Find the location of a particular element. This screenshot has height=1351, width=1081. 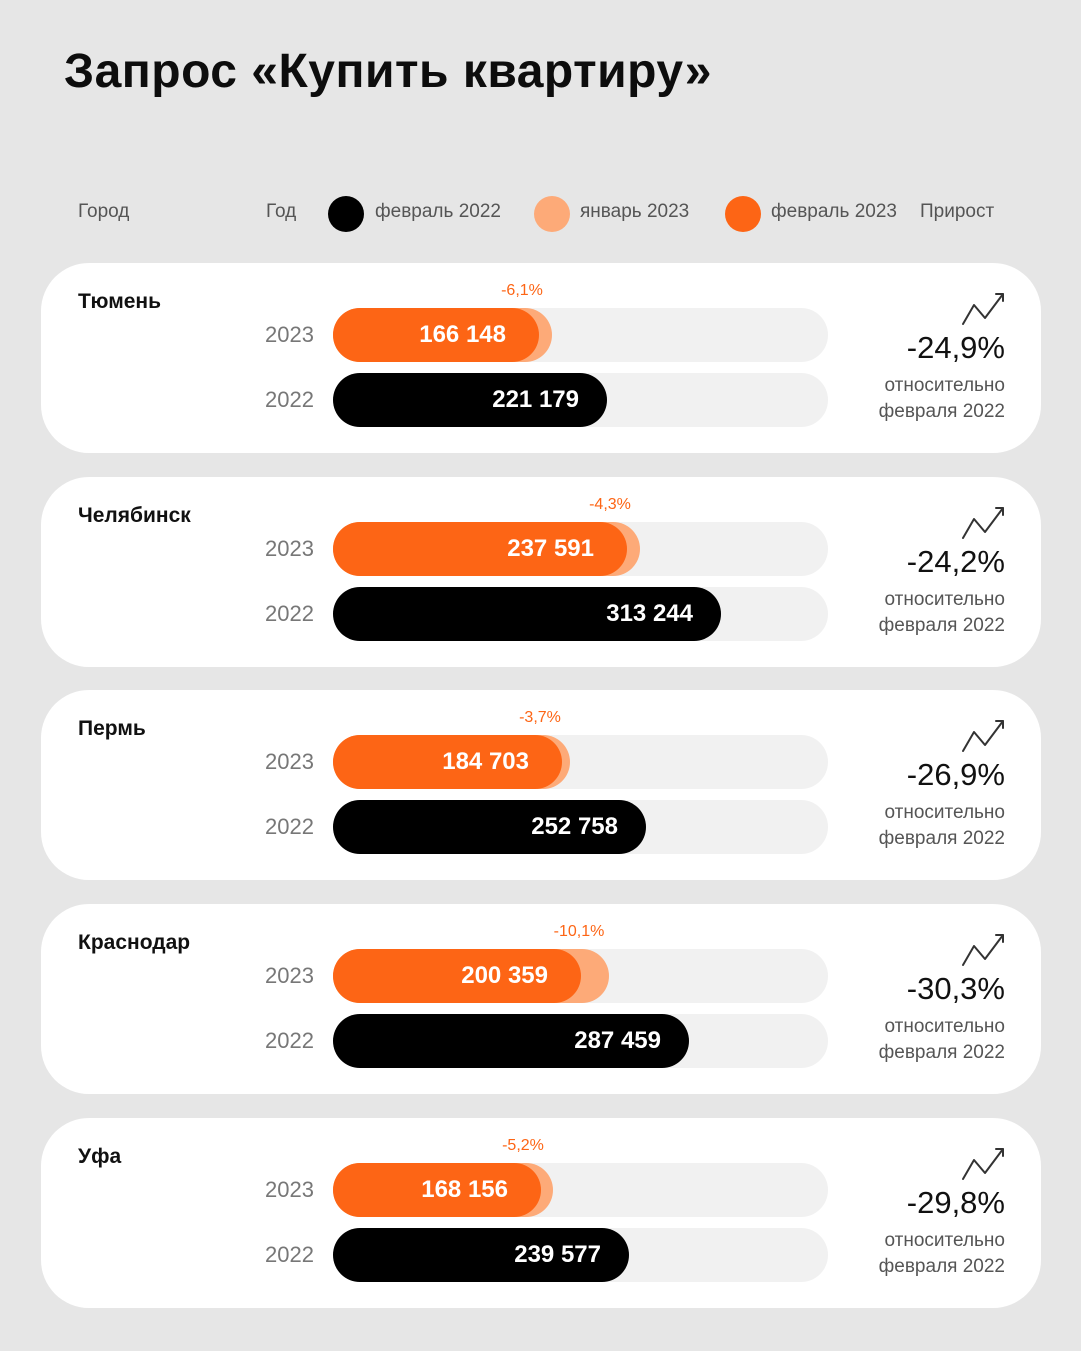

bar-value-feb-2023: 237 591 is located at coordinates (550, 548).